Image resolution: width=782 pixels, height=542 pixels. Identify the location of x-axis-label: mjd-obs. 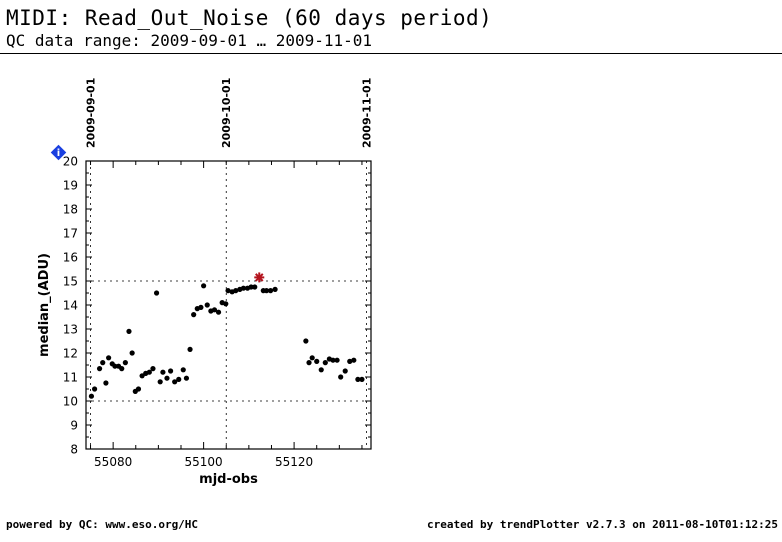
(228, 479).